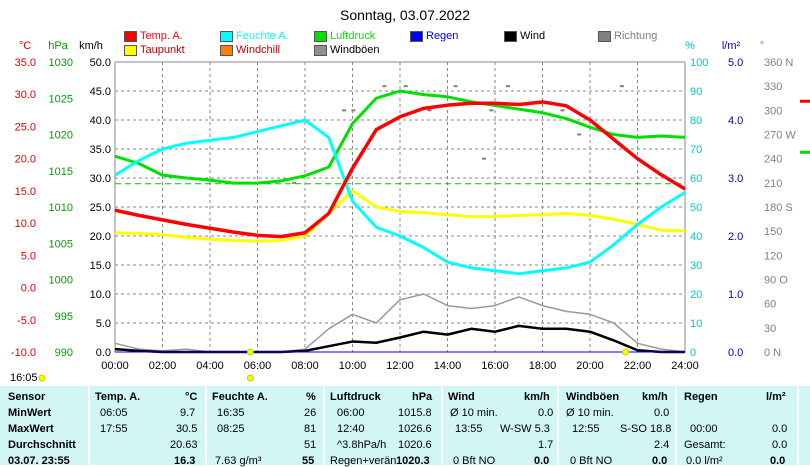 This screenshot has height=467, width=810. I want to click on luftdruck-min: 1015.8, so click(415, 413).